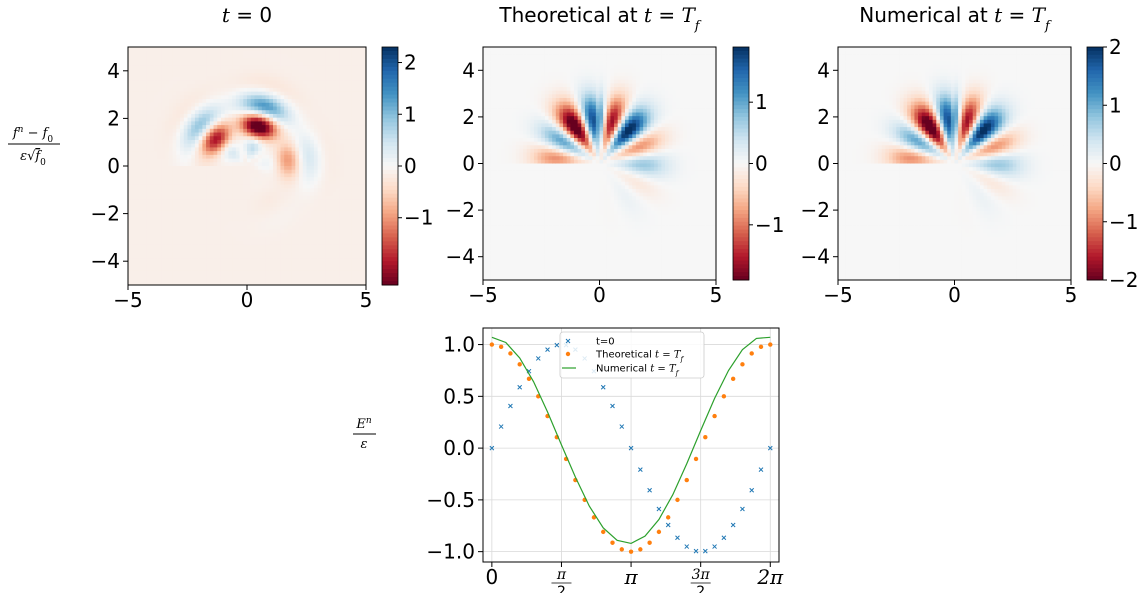  What do you see at coordinates (605, 342) in the screenshot?
I see `legend-label: t=0` at bounding box center [605, 342].